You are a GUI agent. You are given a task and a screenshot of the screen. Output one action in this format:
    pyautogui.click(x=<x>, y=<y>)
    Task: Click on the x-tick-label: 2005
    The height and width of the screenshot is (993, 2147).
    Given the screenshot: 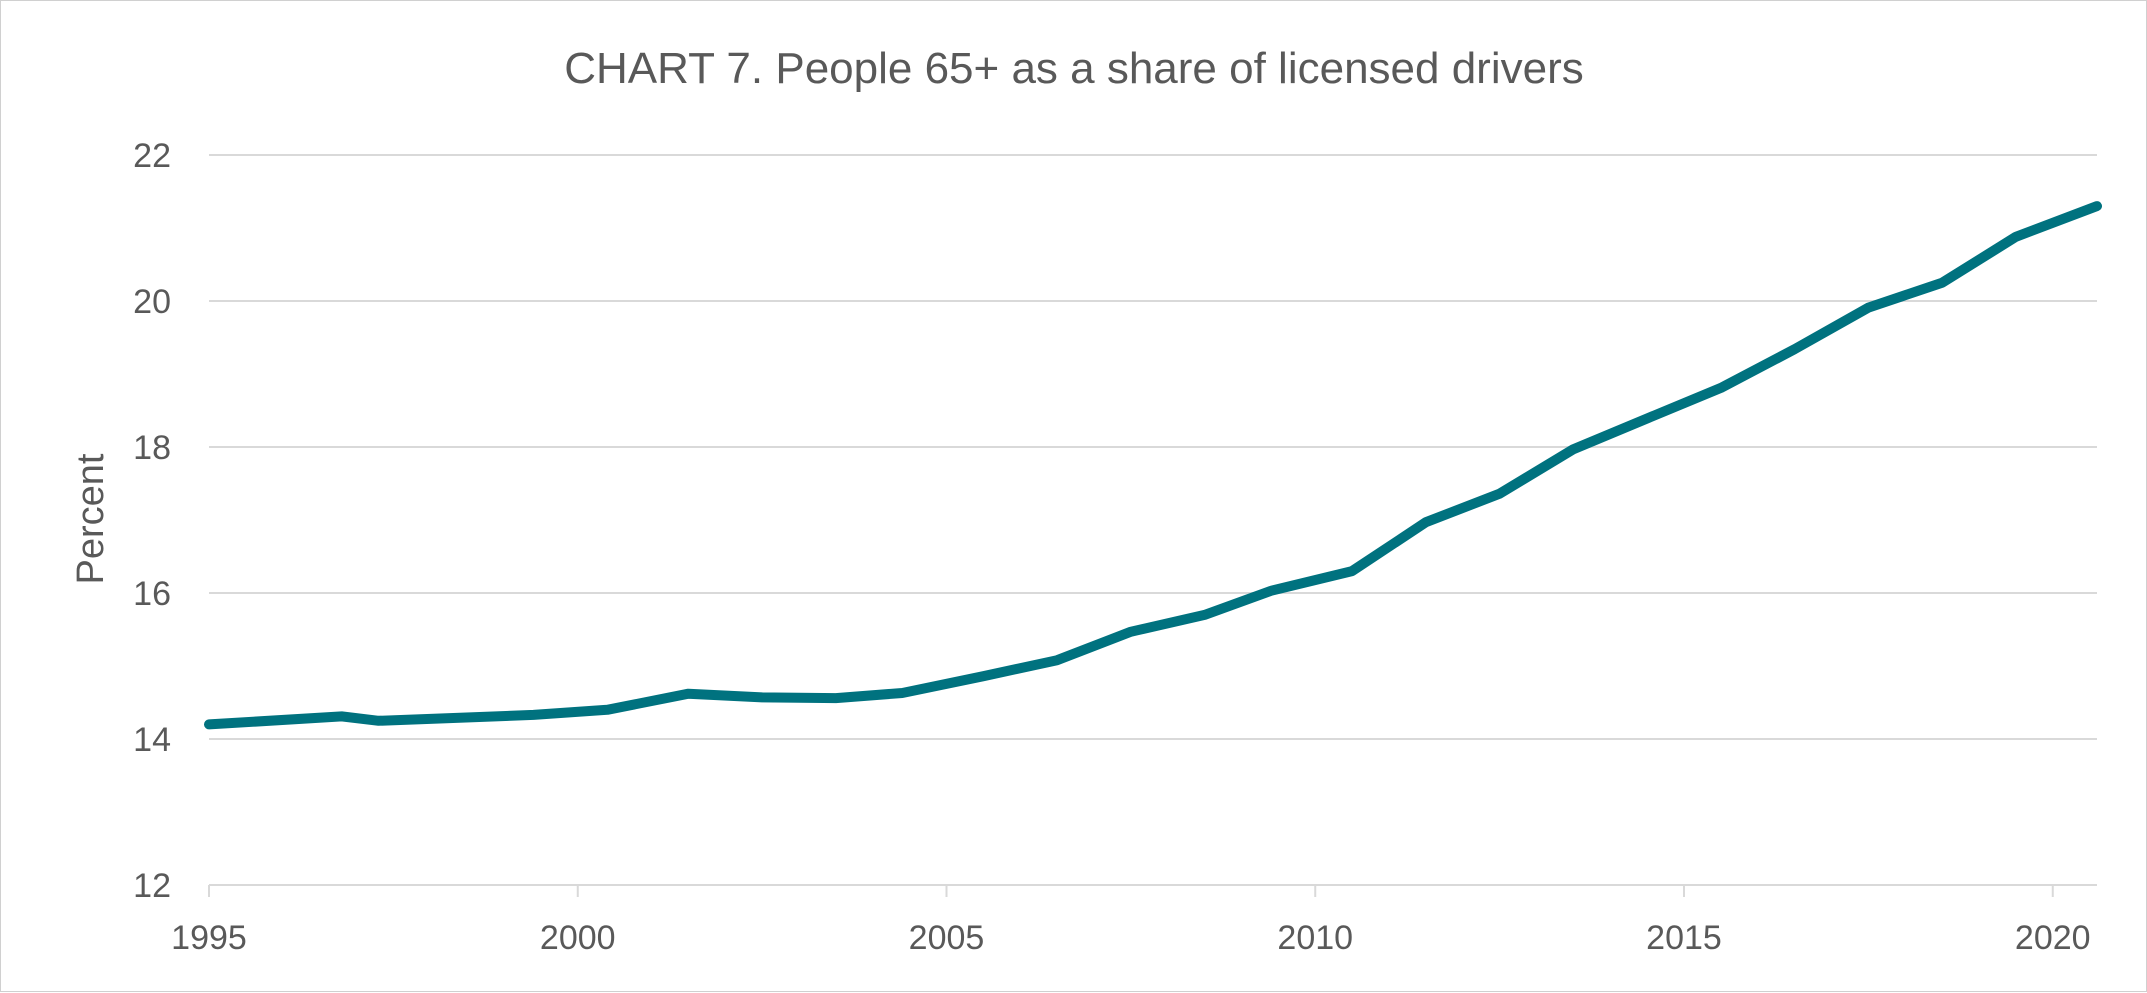 What is the action you would take?
    pyautogui.click(x=947, y=938)
    